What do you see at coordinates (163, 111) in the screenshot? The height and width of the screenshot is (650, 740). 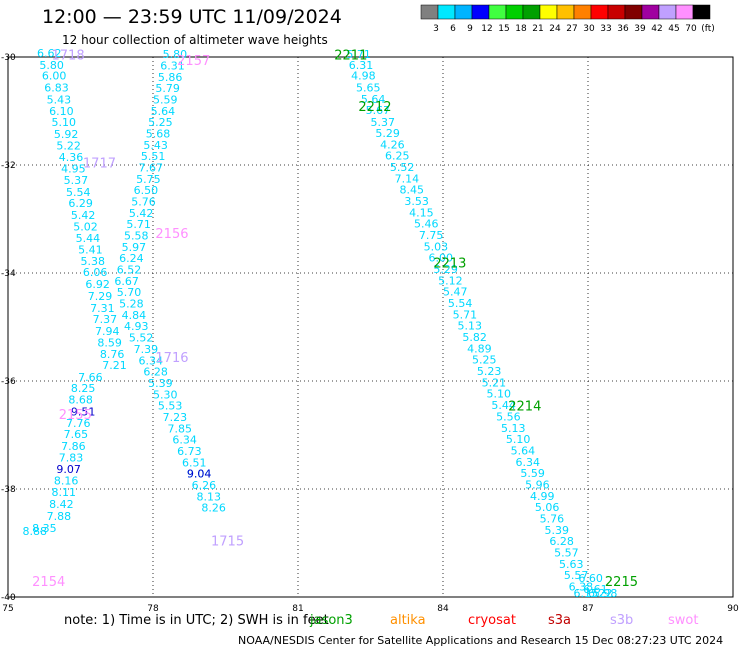 I see `wave-height-label: 5.64` at bounding box center [163, 111].